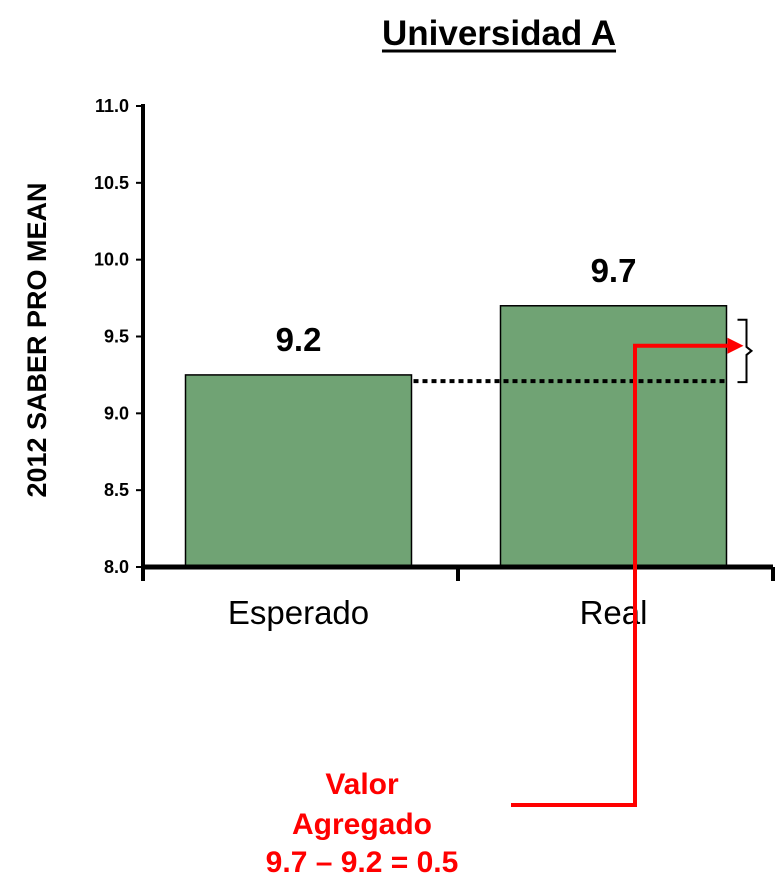 Image resolution: width=776 pixels, height=874 pixels. What do you see at coordinates (499, 33) in the screenshot?
I see `chart-title: Universidad A` at bounding box center [499, 33].